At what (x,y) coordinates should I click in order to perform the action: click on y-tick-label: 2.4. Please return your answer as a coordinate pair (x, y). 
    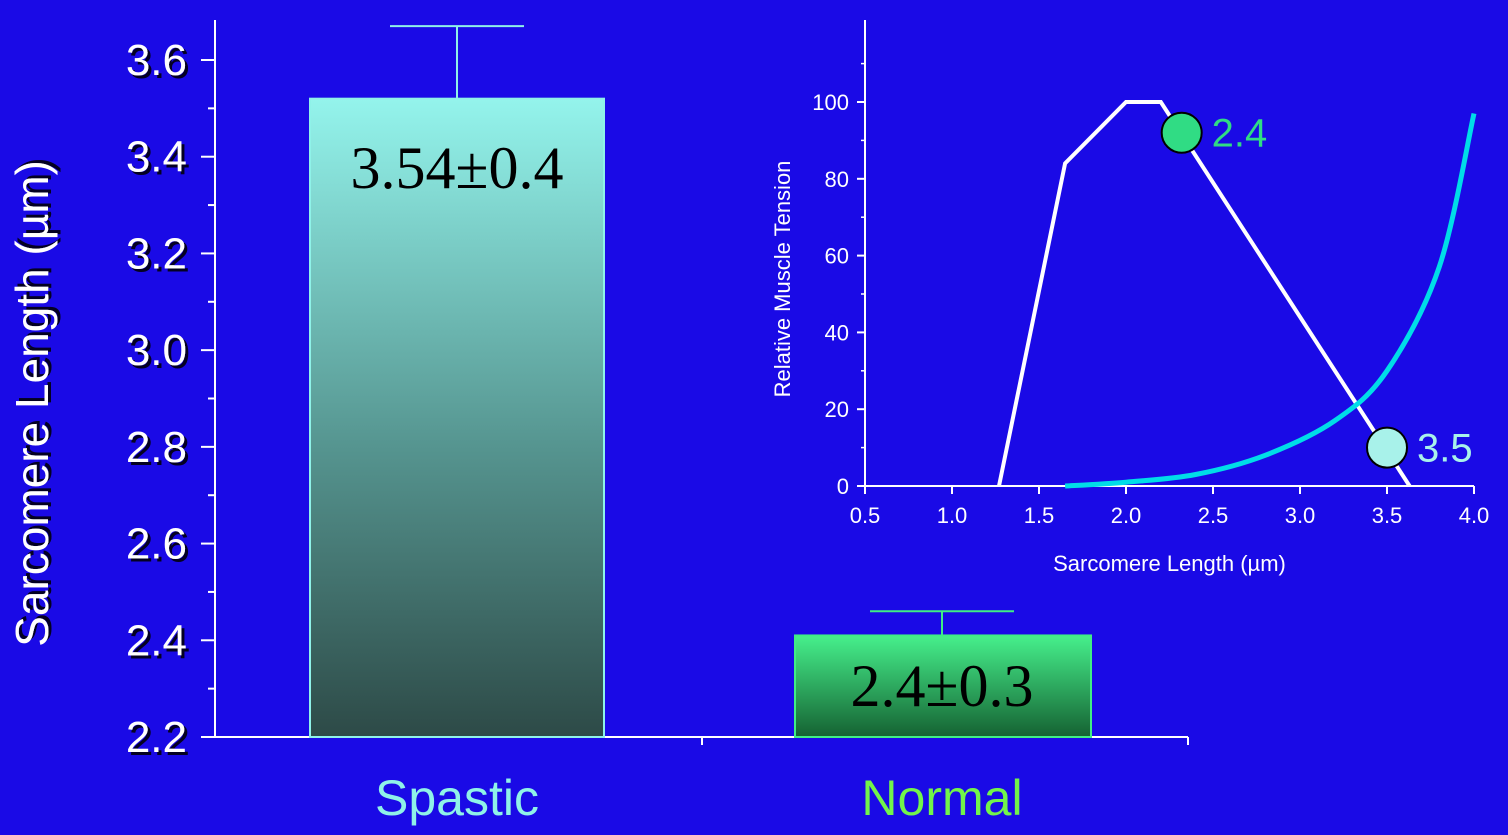
    Looking at the image, I should click on (156, 640).